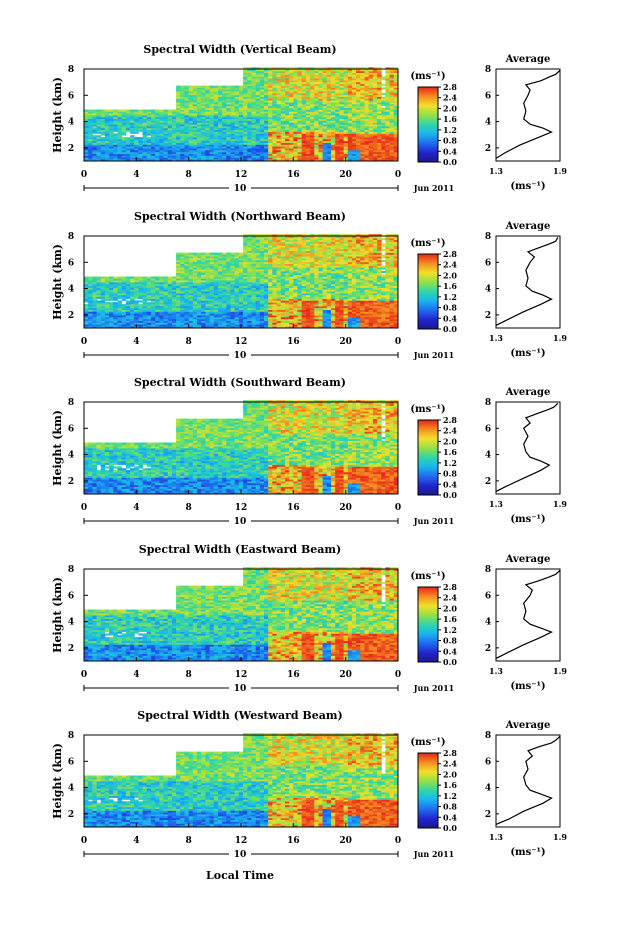  I want to click on y-tick-label: 4, so click(71, 123).